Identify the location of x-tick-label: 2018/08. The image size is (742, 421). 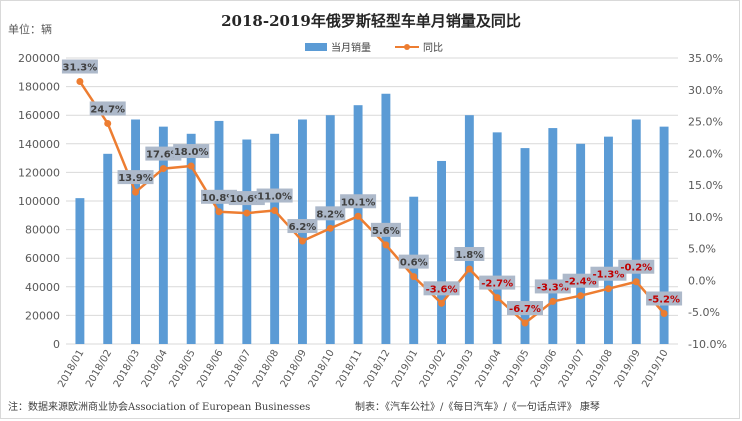
(266, 368).